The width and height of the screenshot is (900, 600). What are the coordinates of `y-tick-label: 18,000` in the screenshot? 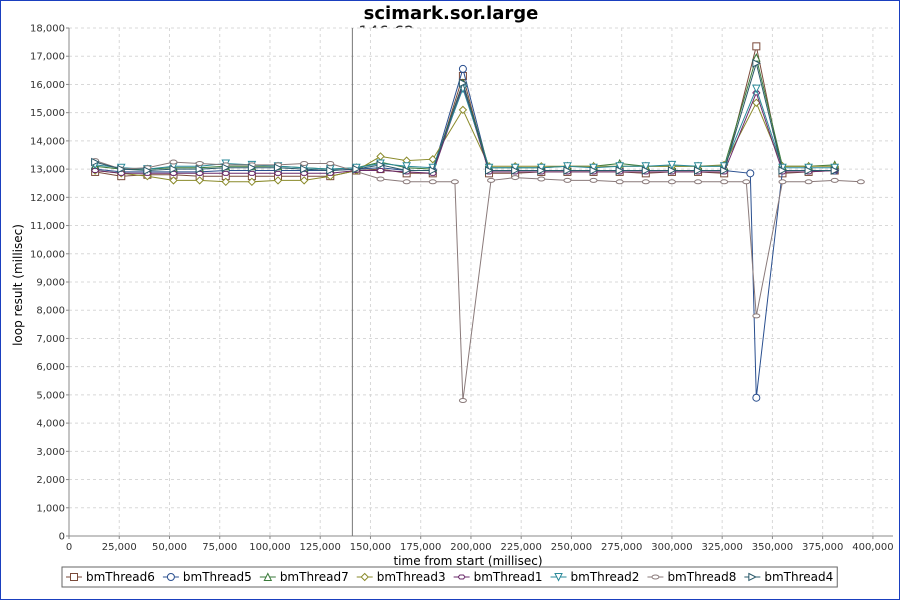 It's located at (47, 29).